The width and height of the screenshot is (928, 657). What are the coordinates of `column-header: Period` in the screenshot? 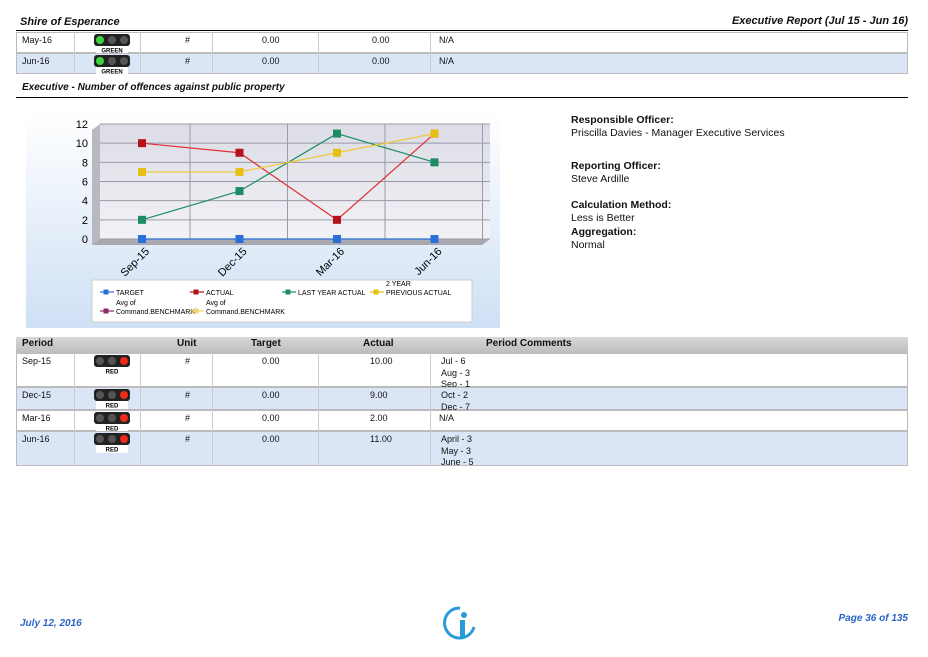 It's located at (38, 343).